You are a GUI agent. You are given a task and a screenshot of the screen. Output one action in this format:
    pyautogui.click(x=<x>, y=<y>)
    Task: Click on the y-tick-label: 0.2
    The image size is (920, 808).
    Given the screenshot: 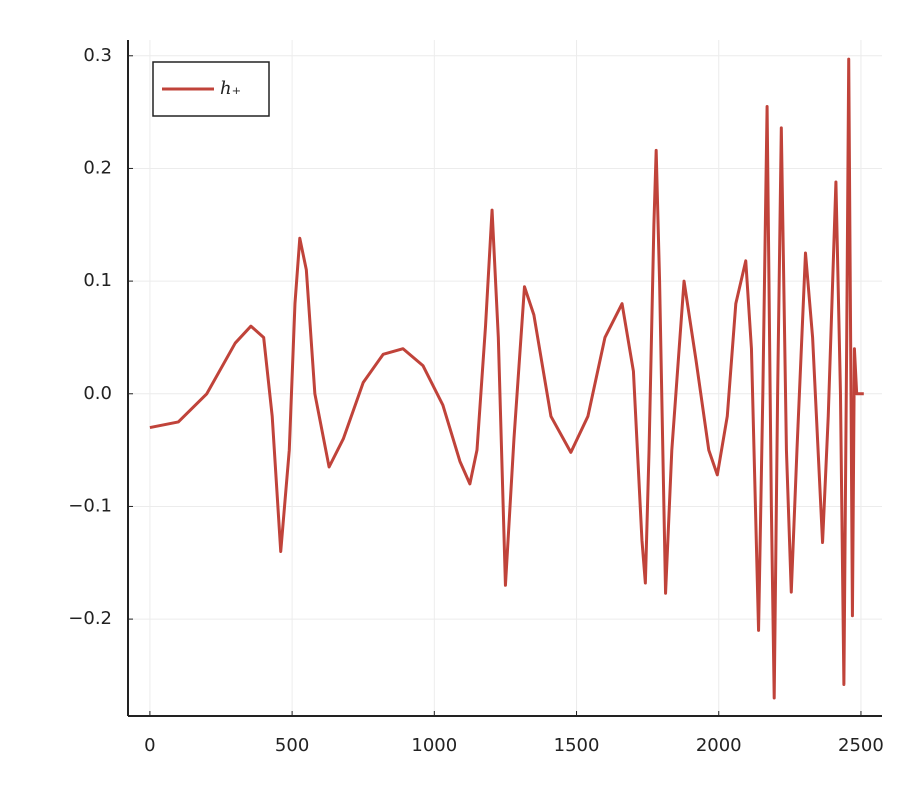 What is the action you would take?
    pyautogui.click(x=97, y=167)
    